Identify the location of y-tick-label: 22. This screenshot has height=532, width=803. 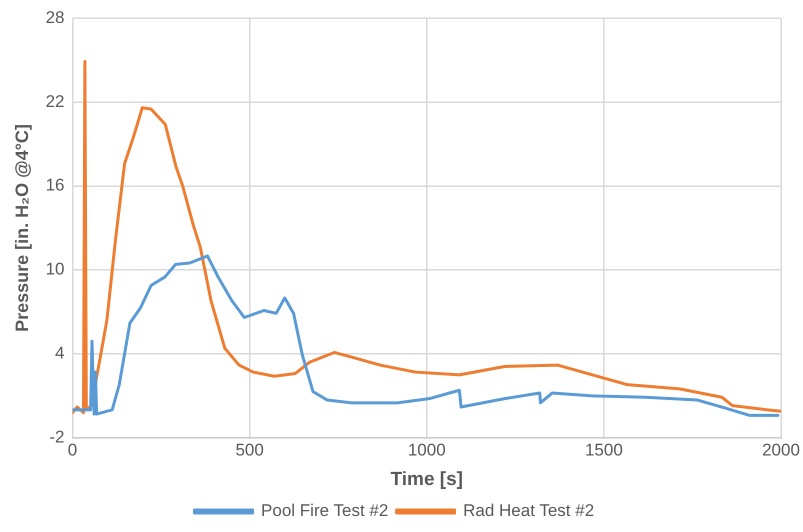
(55, 101).